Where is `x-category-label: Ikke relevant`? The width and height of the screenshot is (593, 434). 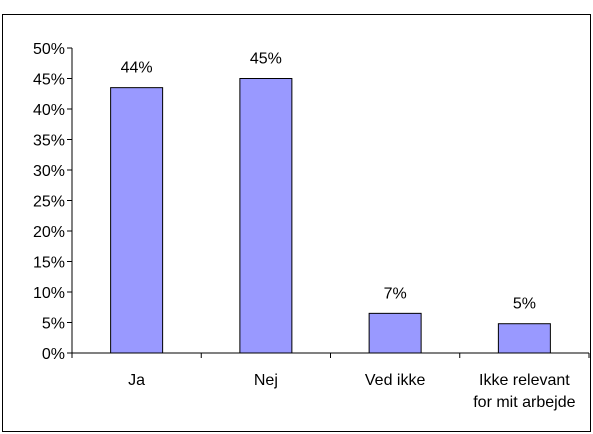
x-category-label: Ikke relevant is located at coordinates (524, 380).